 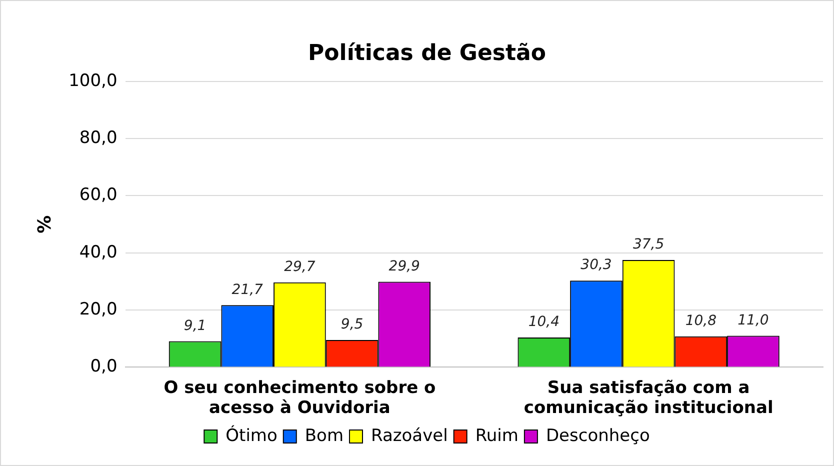 I want to click on data-label: 29,7, so click(x=300, y=266).